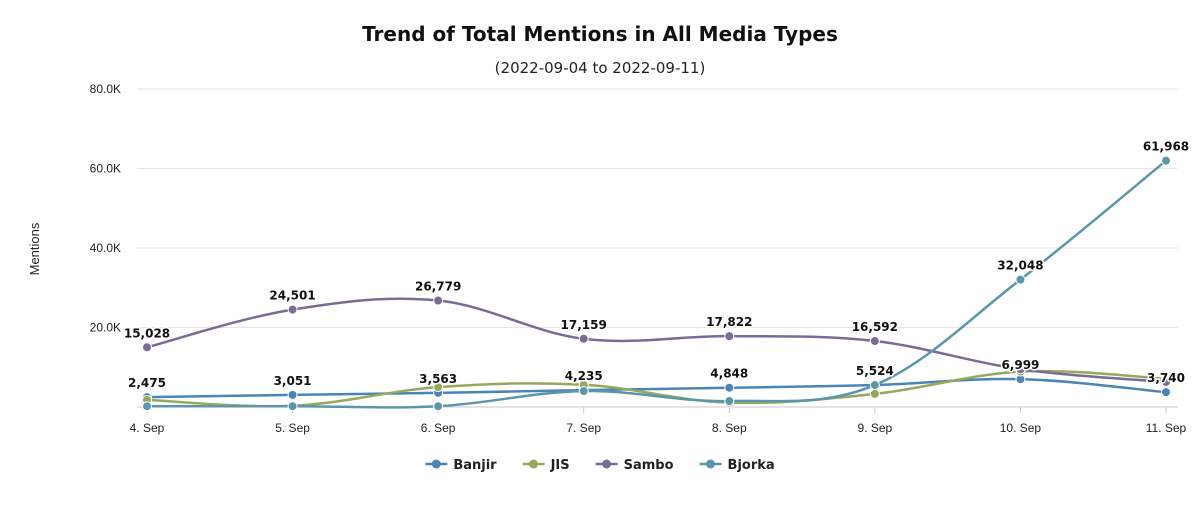 Image resolution: width=1200 pixels, height=513 pixels. I want to click on legend: Banjir JIS Sambo Bjorka, so click(600, 465).